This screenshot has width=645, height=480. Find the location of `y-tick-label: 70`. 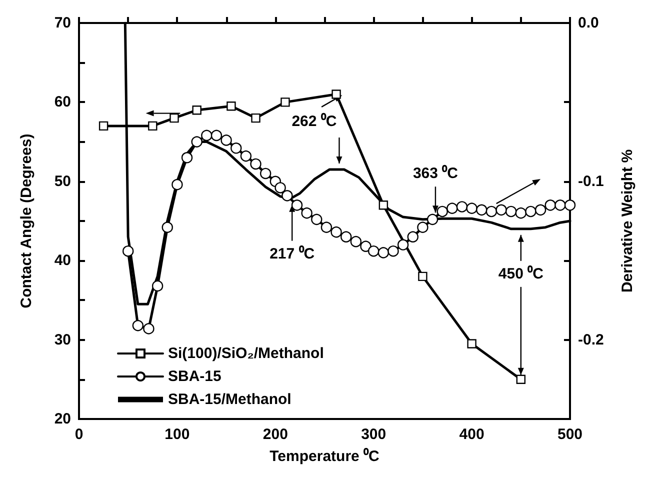

y-tick-label: 70 is located at coordinates (62, 23).